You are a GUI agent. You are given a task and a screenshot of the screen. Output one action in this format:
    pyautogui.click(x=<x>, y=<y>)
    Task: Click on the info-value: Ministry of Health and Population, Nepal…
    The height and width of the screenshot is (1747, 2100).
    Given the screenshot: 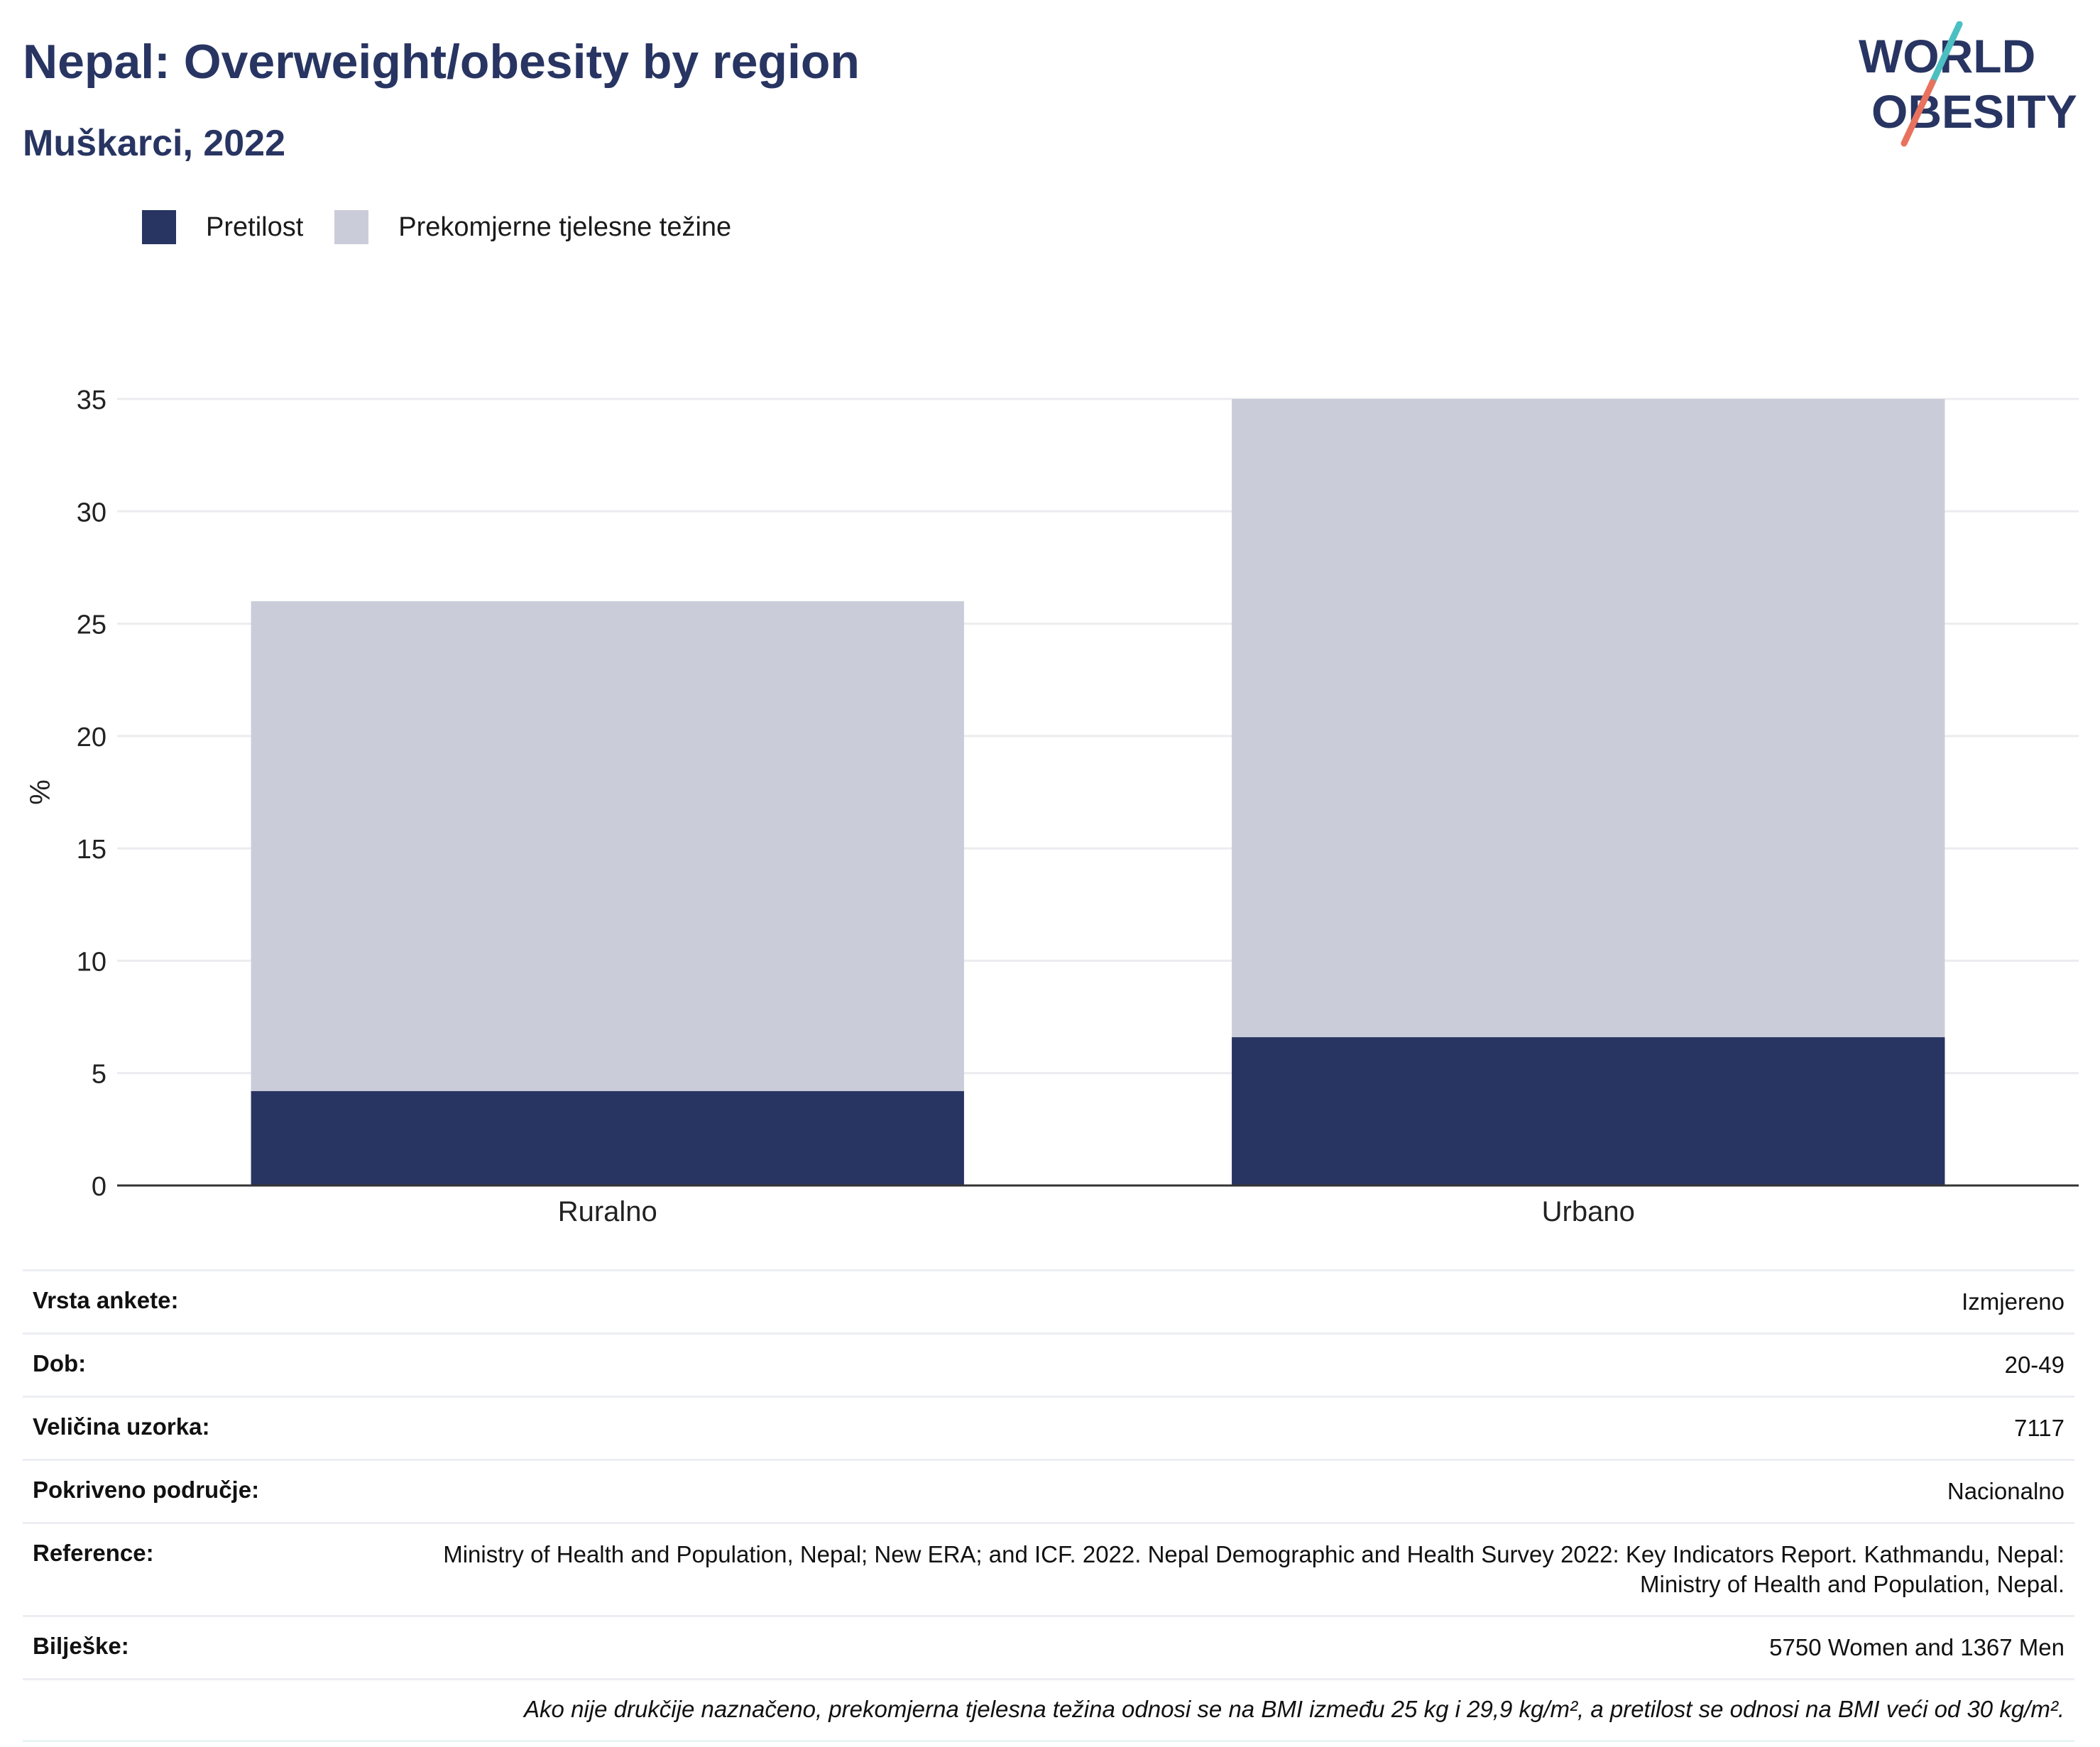 What is the action you would take?
    pyautogui.click(x=1254, y=1569)
    